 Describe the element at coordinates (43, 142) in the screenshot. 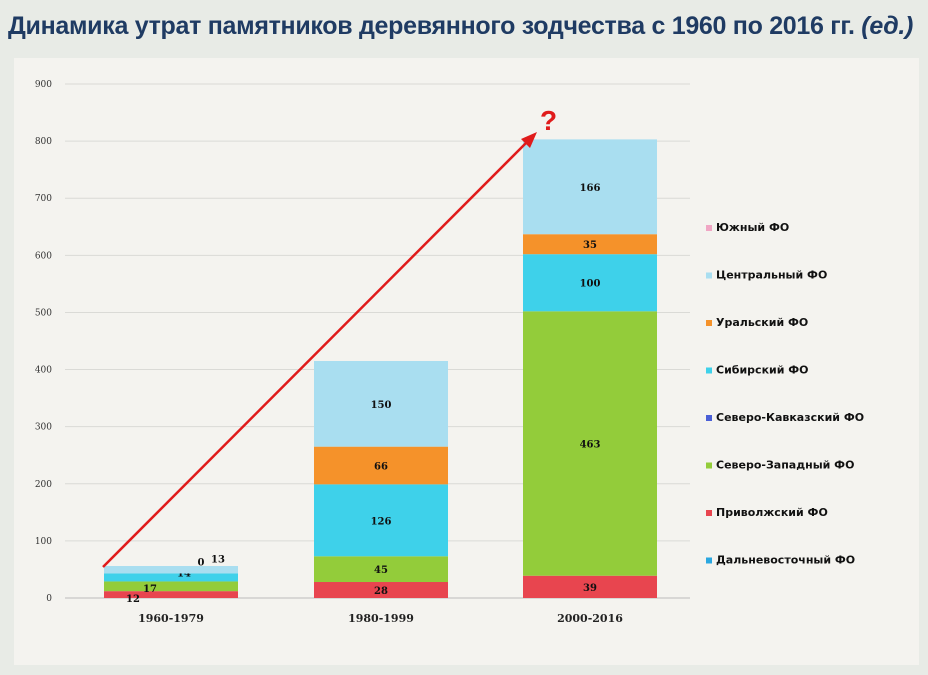

I see `y-tick-label: 800` at that location.